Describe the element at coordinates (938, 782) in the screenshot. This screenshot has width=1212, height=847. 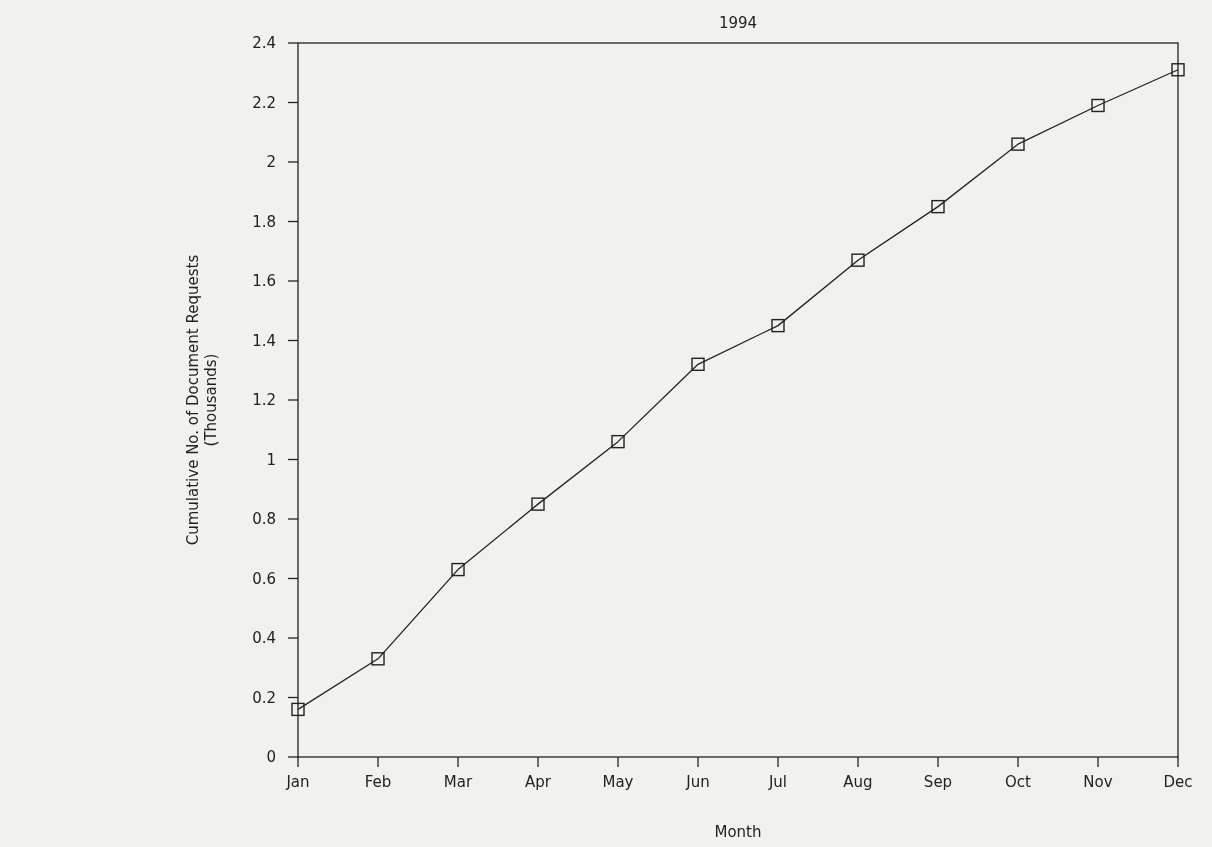
I see `x-tick-label: Sep` at that location.